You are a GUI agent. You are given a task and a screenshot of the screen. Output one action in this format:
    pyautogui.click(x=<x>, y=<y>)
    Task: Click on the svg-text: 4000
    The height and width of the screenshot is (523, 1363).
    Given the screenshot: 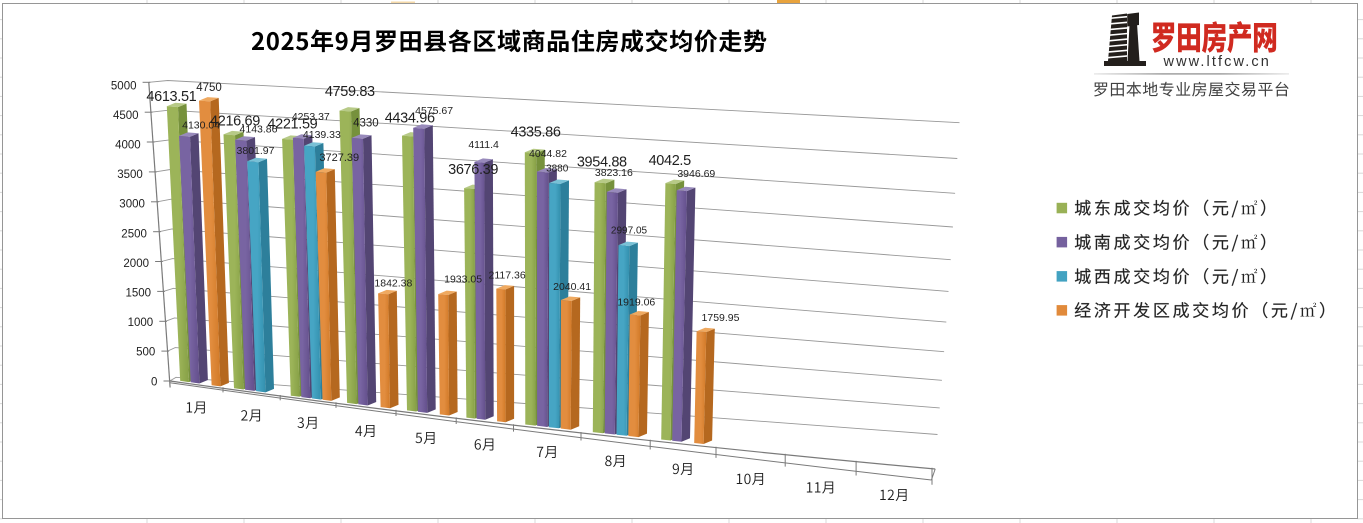 What is the action you would take?
    pyautogui.click(x=128, y=146)
    